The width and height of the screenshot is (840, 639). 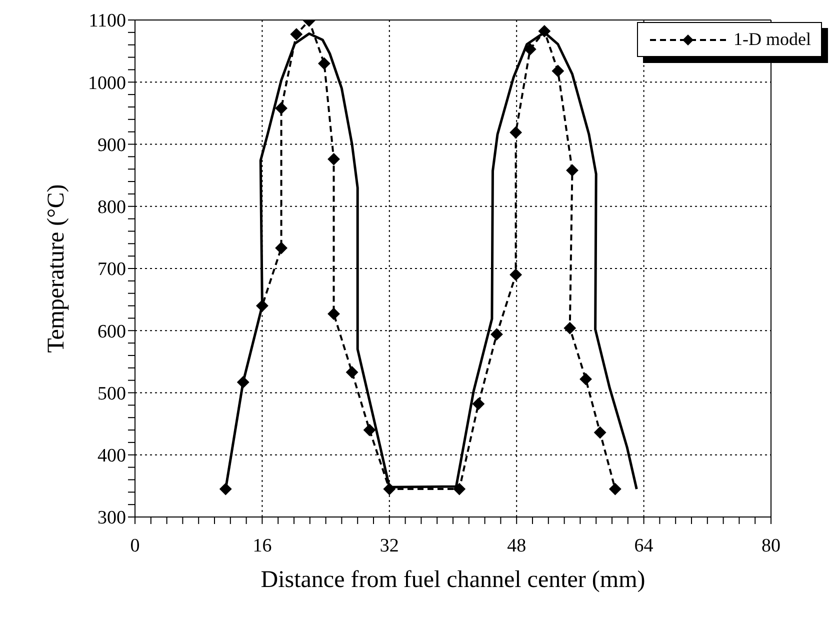 I want to click on x-tick-label: 32, so click(x=389, y=545).